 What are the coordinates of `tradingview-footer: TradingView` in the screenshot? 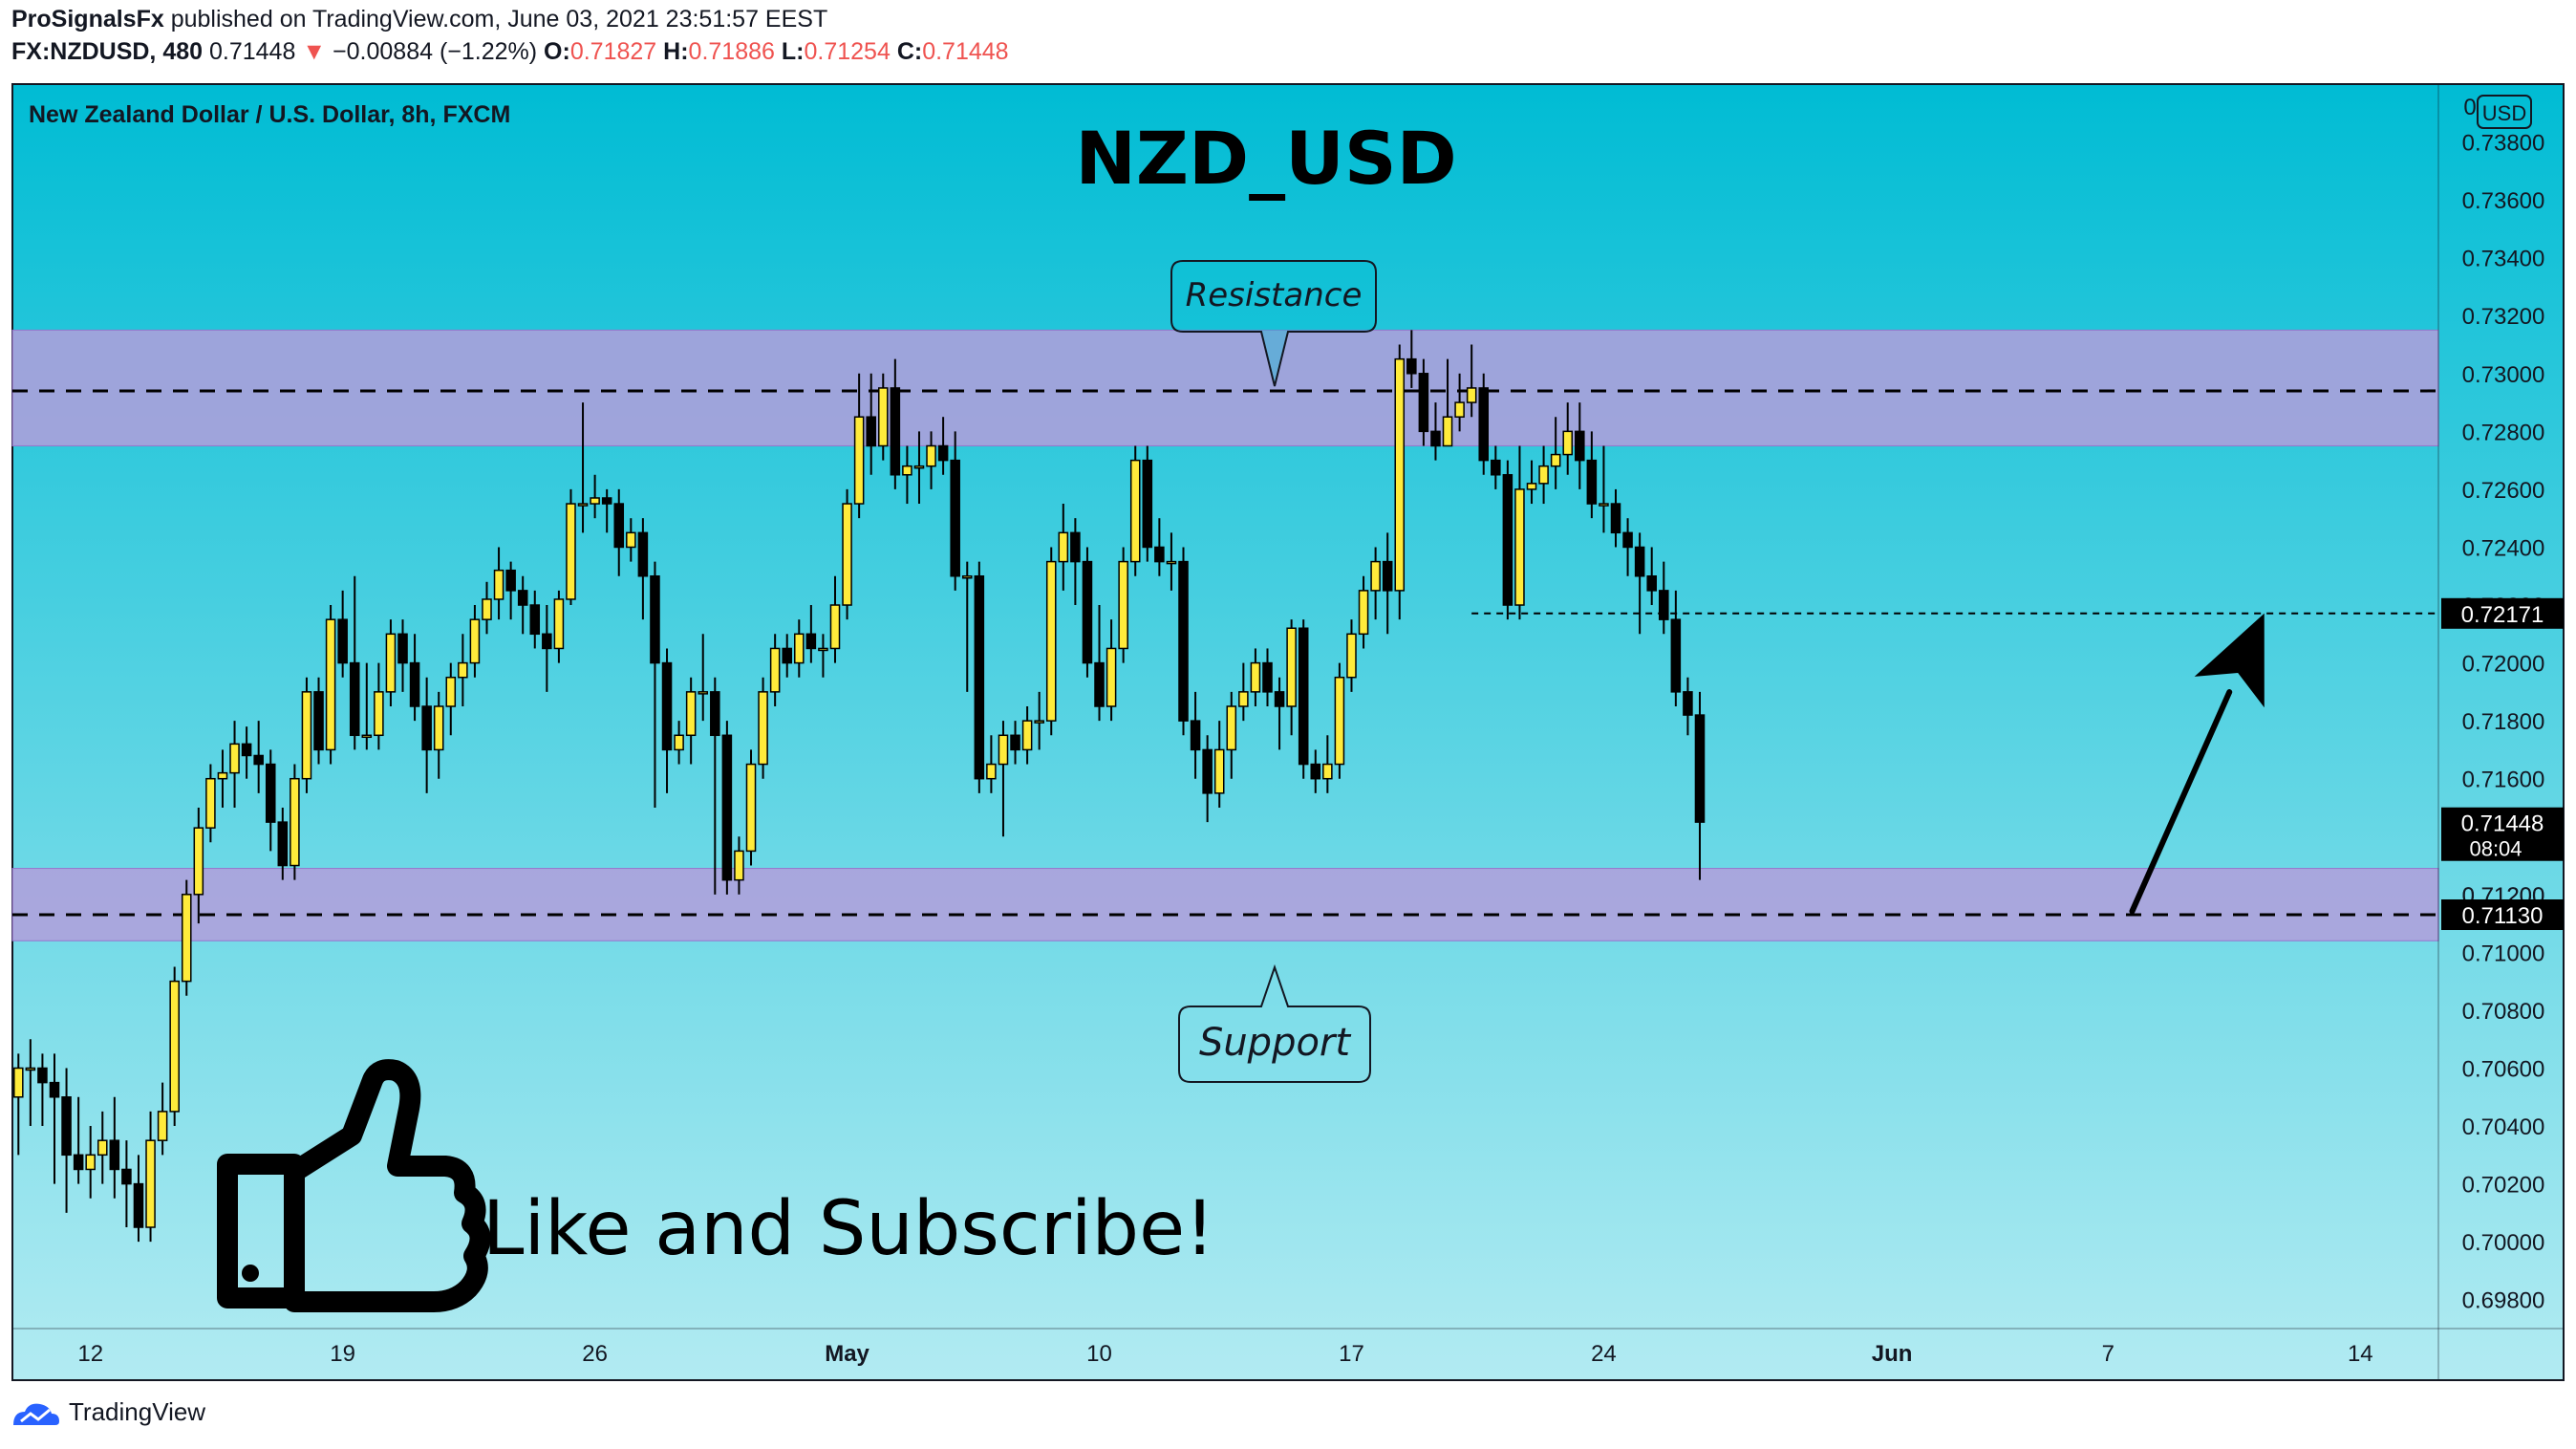 It's located at (108, 1412).